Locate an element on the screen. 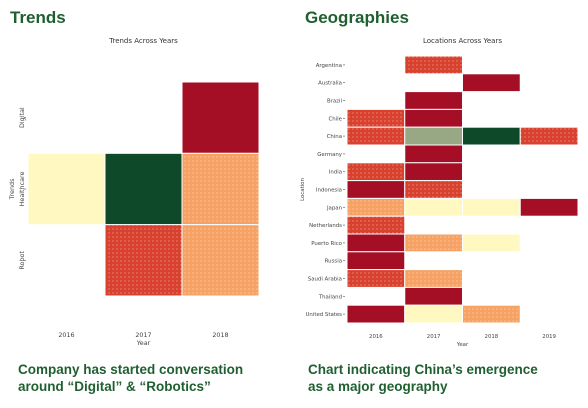 The width and height of the screenshot is (588, 408). geo-y-tick-china: China is located at coordinates (334, 137).